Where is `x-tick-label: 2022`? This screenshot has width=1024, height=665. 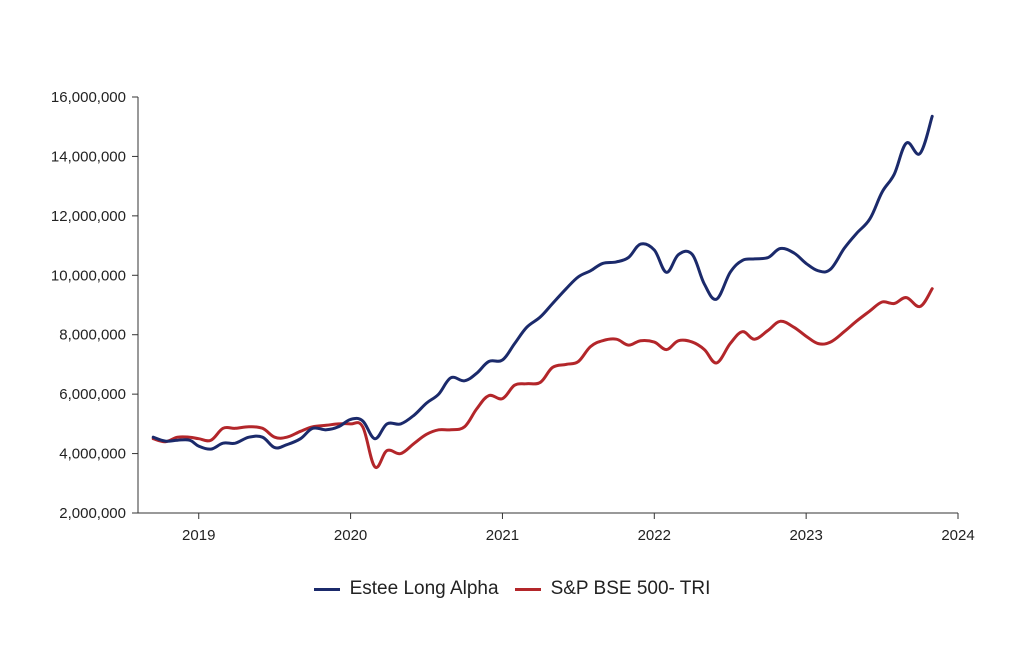 x-tick-label: 2022 is located at coordinates (654, 535).